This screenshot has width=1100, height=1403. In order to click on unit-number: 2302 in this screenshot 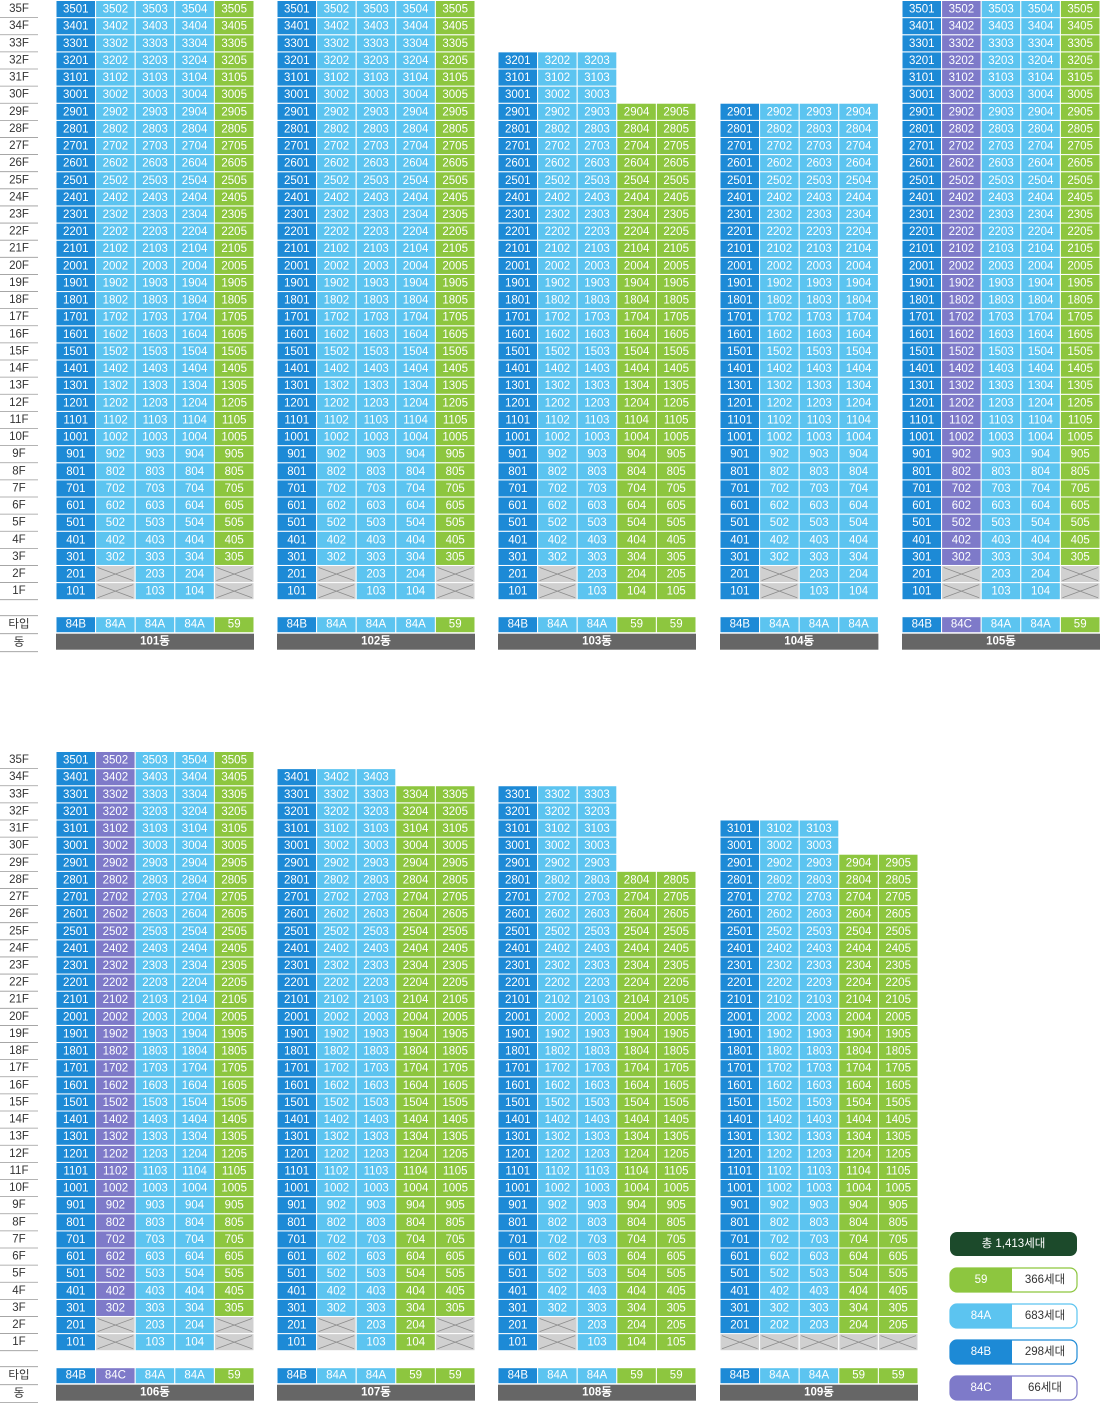, I will do `click(558, 966)`.